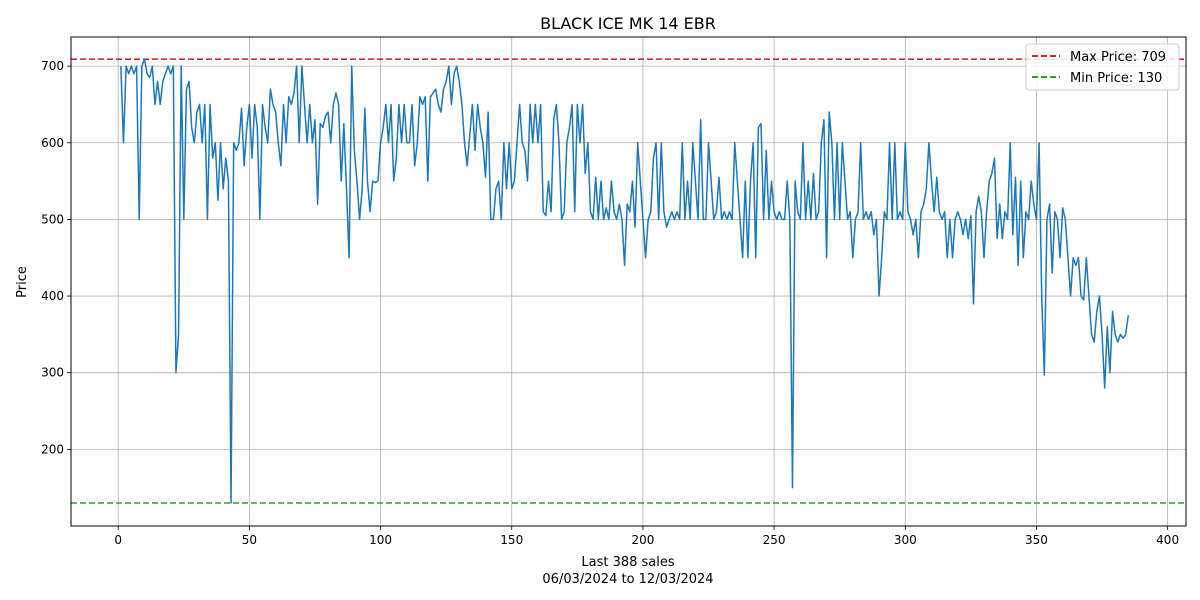 The width and height of the screenshot is (1200, 600). Describe the element at coordinates (1036, 540) in the screenshot. I see `x-tick-label: 350` at that location.